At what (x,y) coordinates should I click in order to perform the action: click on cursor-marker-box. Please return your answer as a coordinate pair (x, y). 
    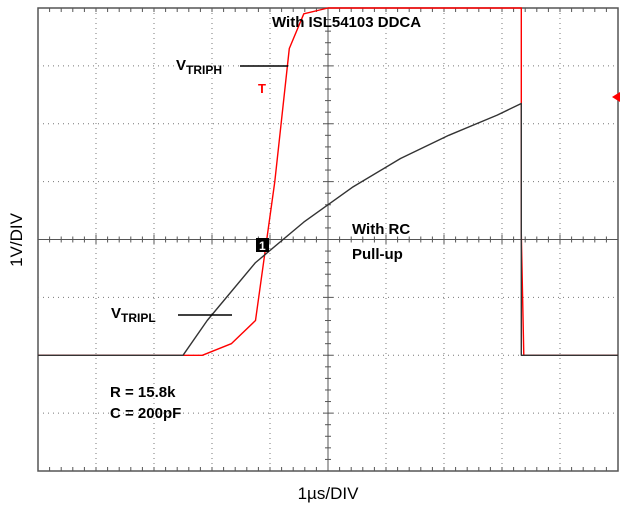
    Looking at the image, I should click on (262, 245).